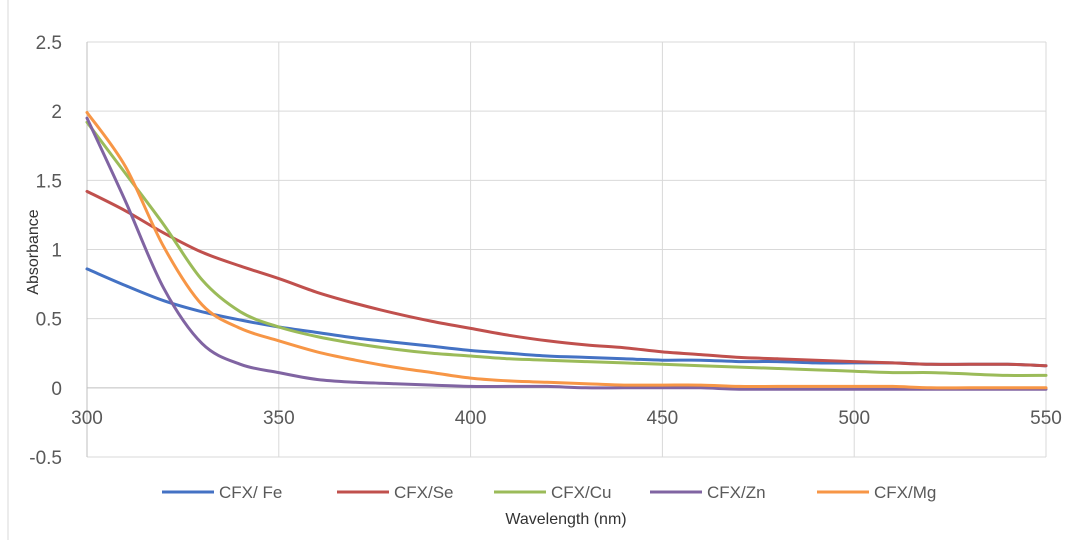 This screenshot has height=545, width=1081. What do you see at coordinates (250, 492) in the screenshot?
I see `legend-label: CFX/ Fe` at bounding box center [250, 492].